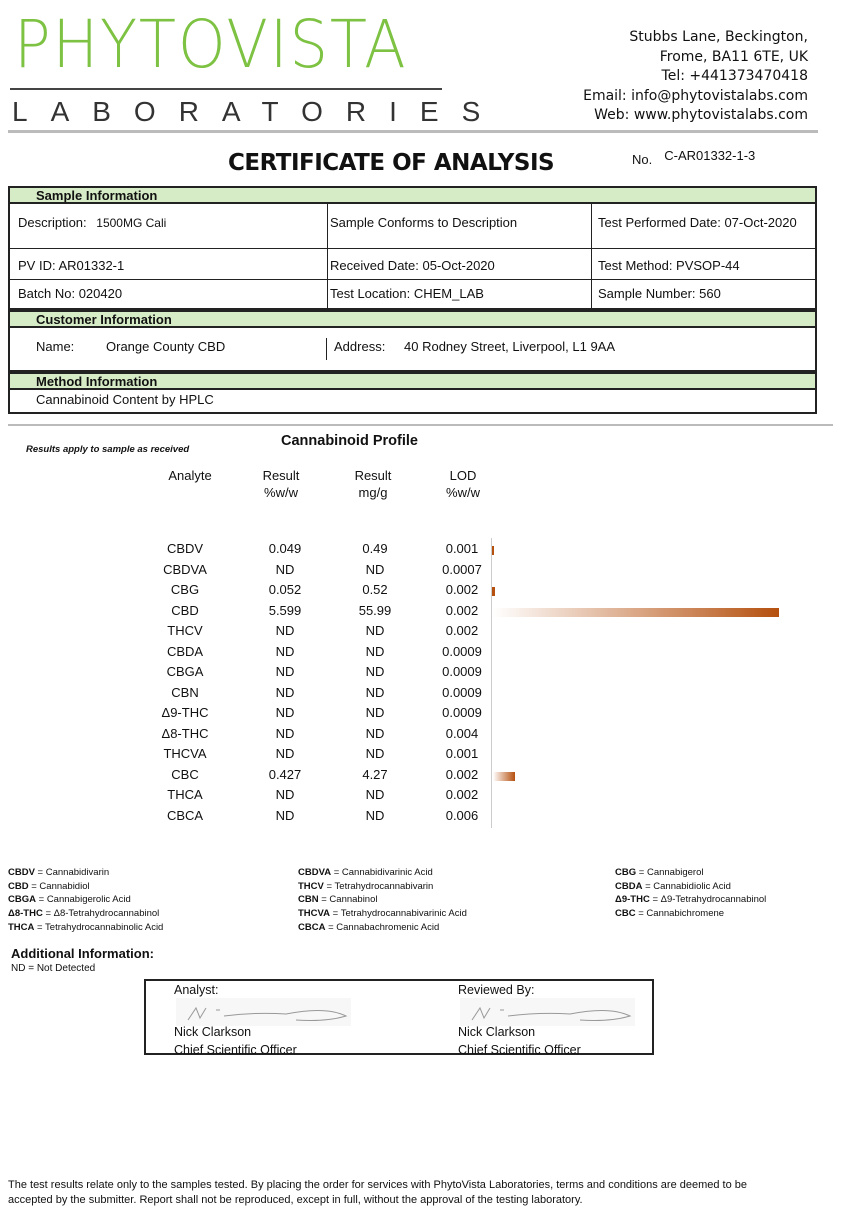 This screenshot has width=864, height=1225. I want to click on cell-lod: 0.001, so click(462, 753).